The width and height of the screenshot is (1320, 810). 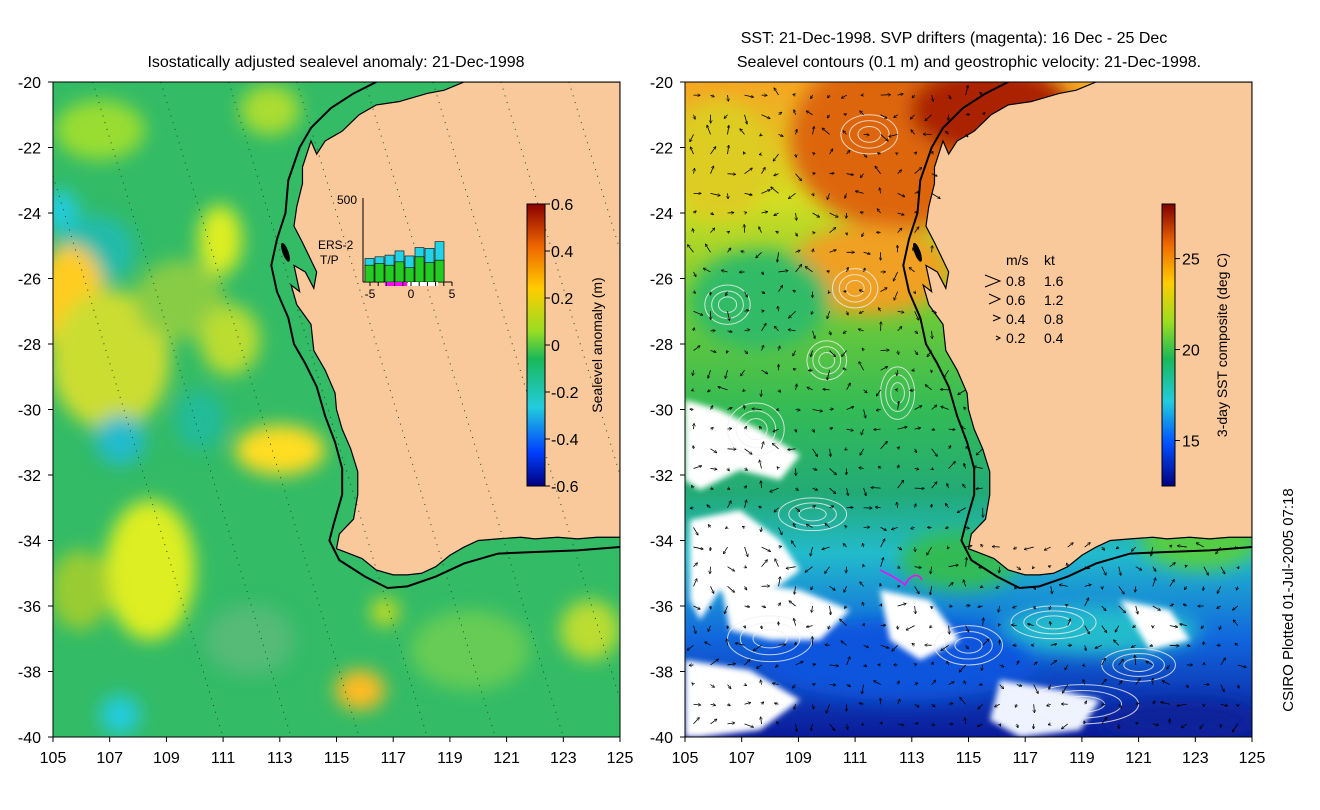 I want to click on velocity-legend-ms-value: 0.4, so click(x=1016, y=319).